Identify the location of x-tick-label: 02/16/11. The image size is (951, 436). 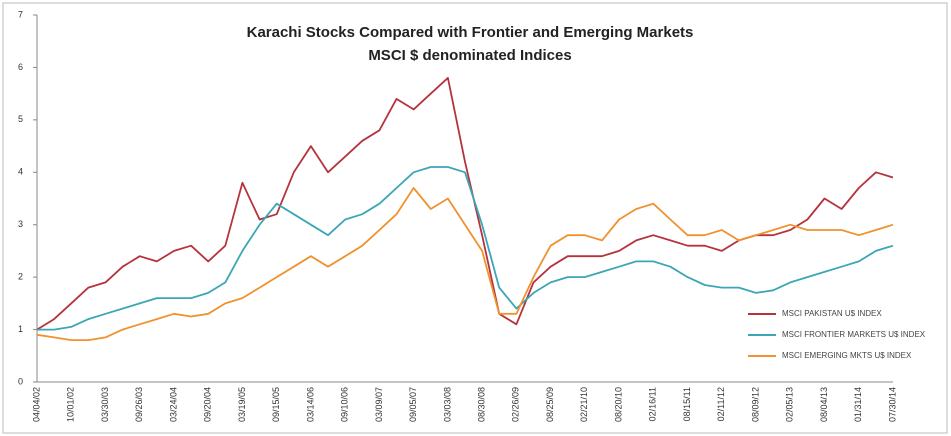
(653, 404).